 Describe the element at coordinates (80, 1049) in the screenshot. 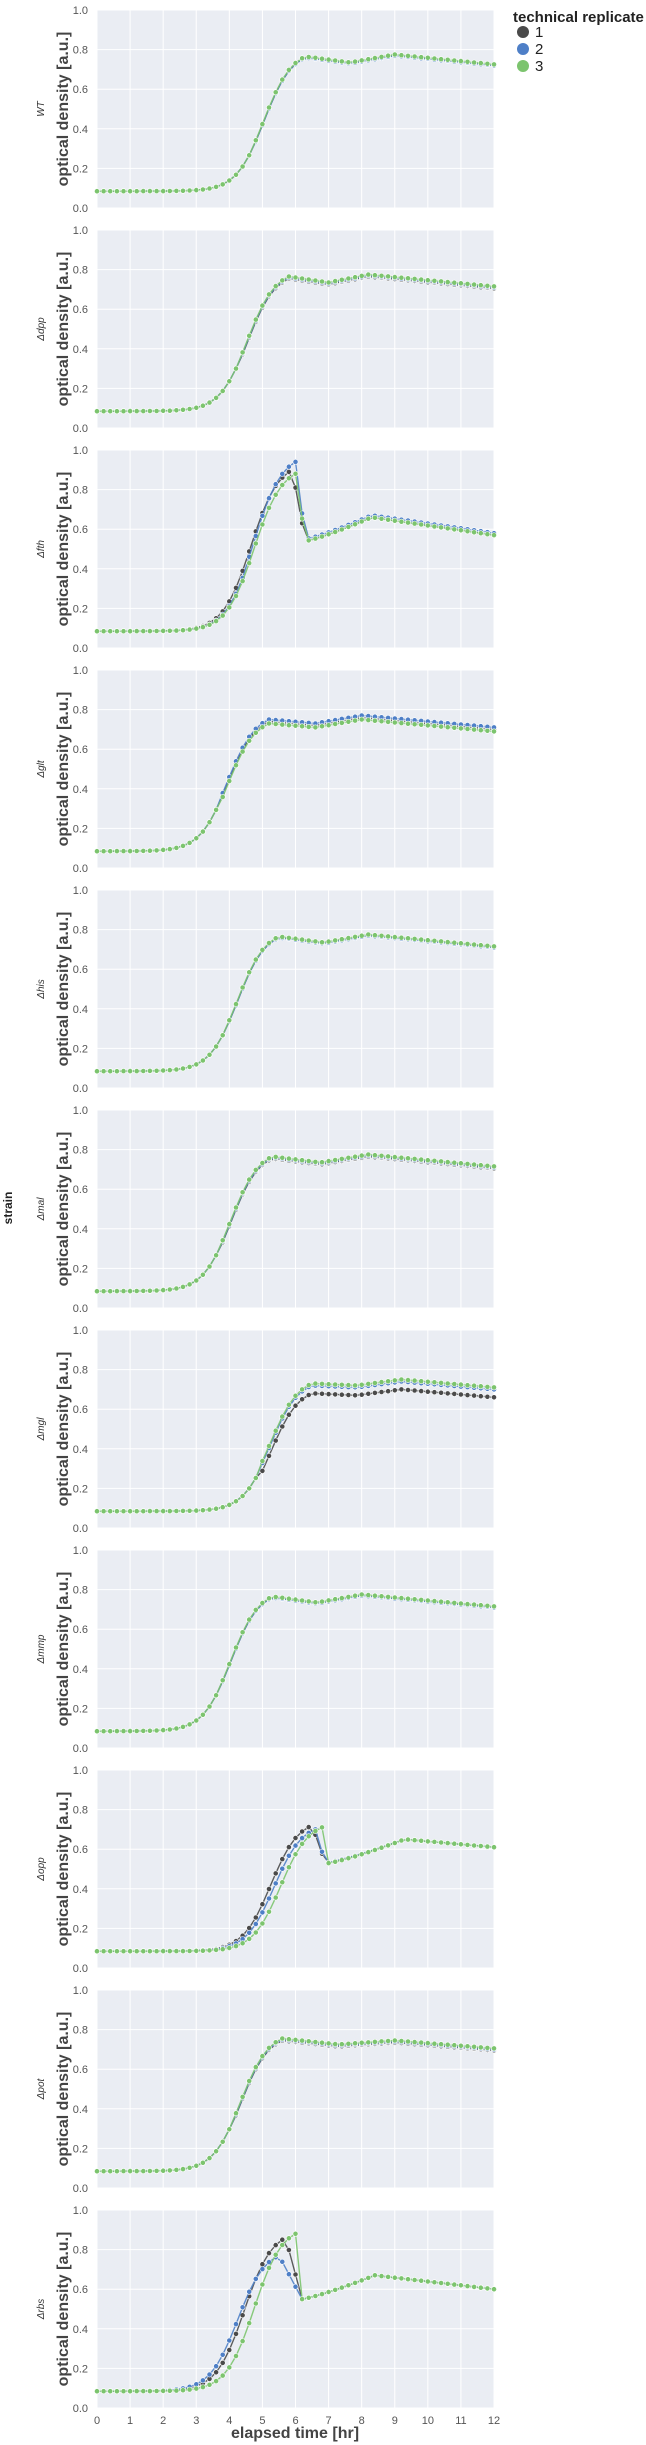

I see `y-tick-label: 0.2` at that location.